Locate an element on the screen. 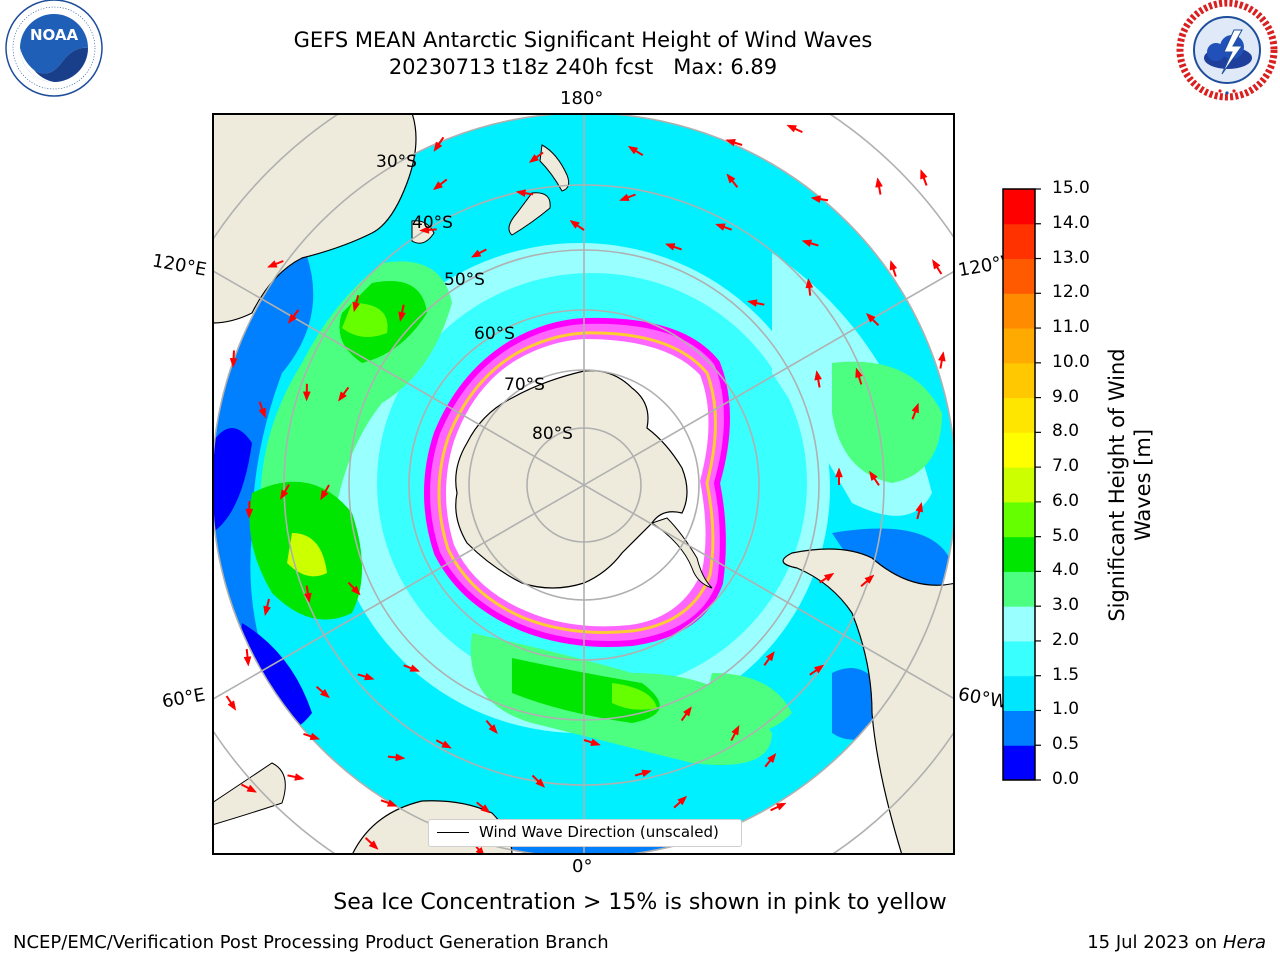 The height and width of the screenshot is (960, 1280). colorbar-tick-label: 7.0 is located at coordinates (1066, 466).